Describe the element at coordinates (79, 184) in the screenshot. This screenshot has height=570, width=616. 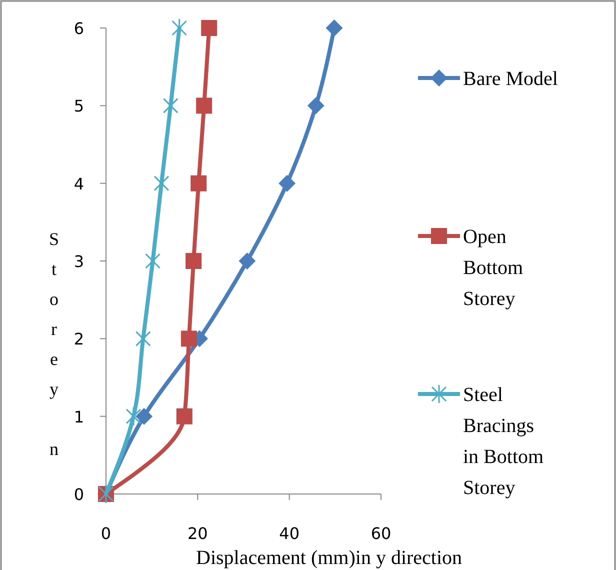
I see `y-tick-label: 4` at that location.